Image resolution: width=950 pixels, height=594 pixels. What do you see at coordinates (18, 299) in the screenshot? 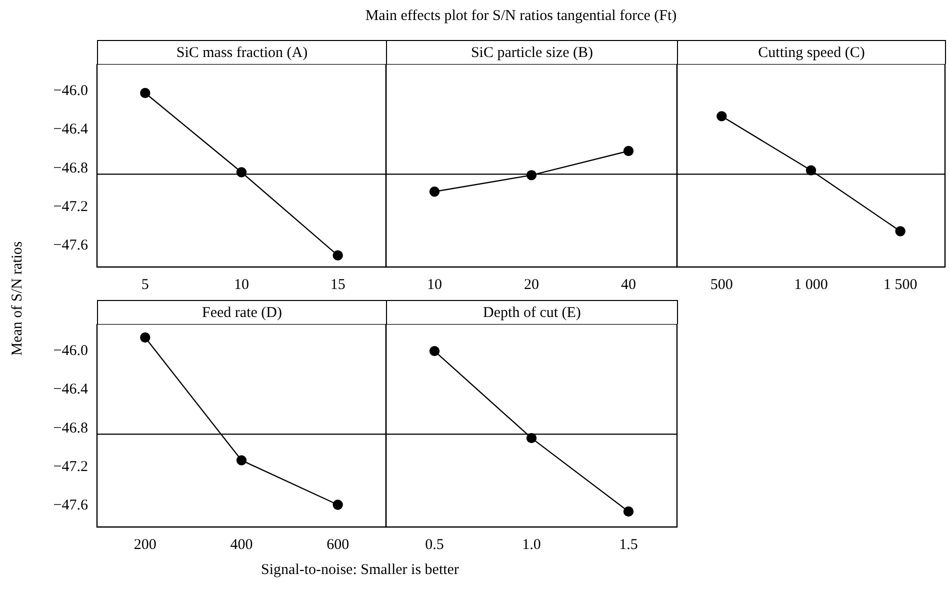
I see `y-axis-title: Mean of S/N ratios` at bounding box center [18, 299].